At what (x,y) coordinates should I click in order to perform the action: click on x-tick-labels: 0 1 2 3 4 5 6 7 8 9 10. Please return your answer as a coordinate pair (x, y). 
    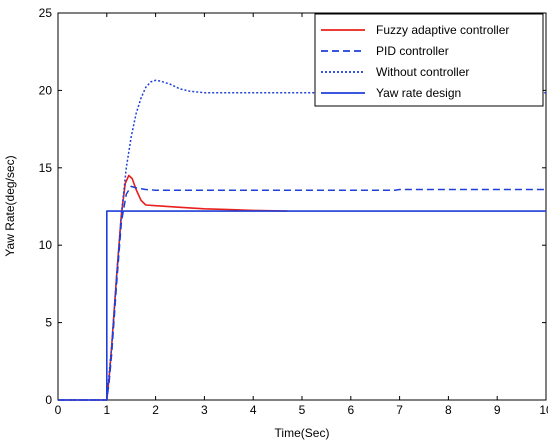
    Looking at the image, I should click on (301, 410).